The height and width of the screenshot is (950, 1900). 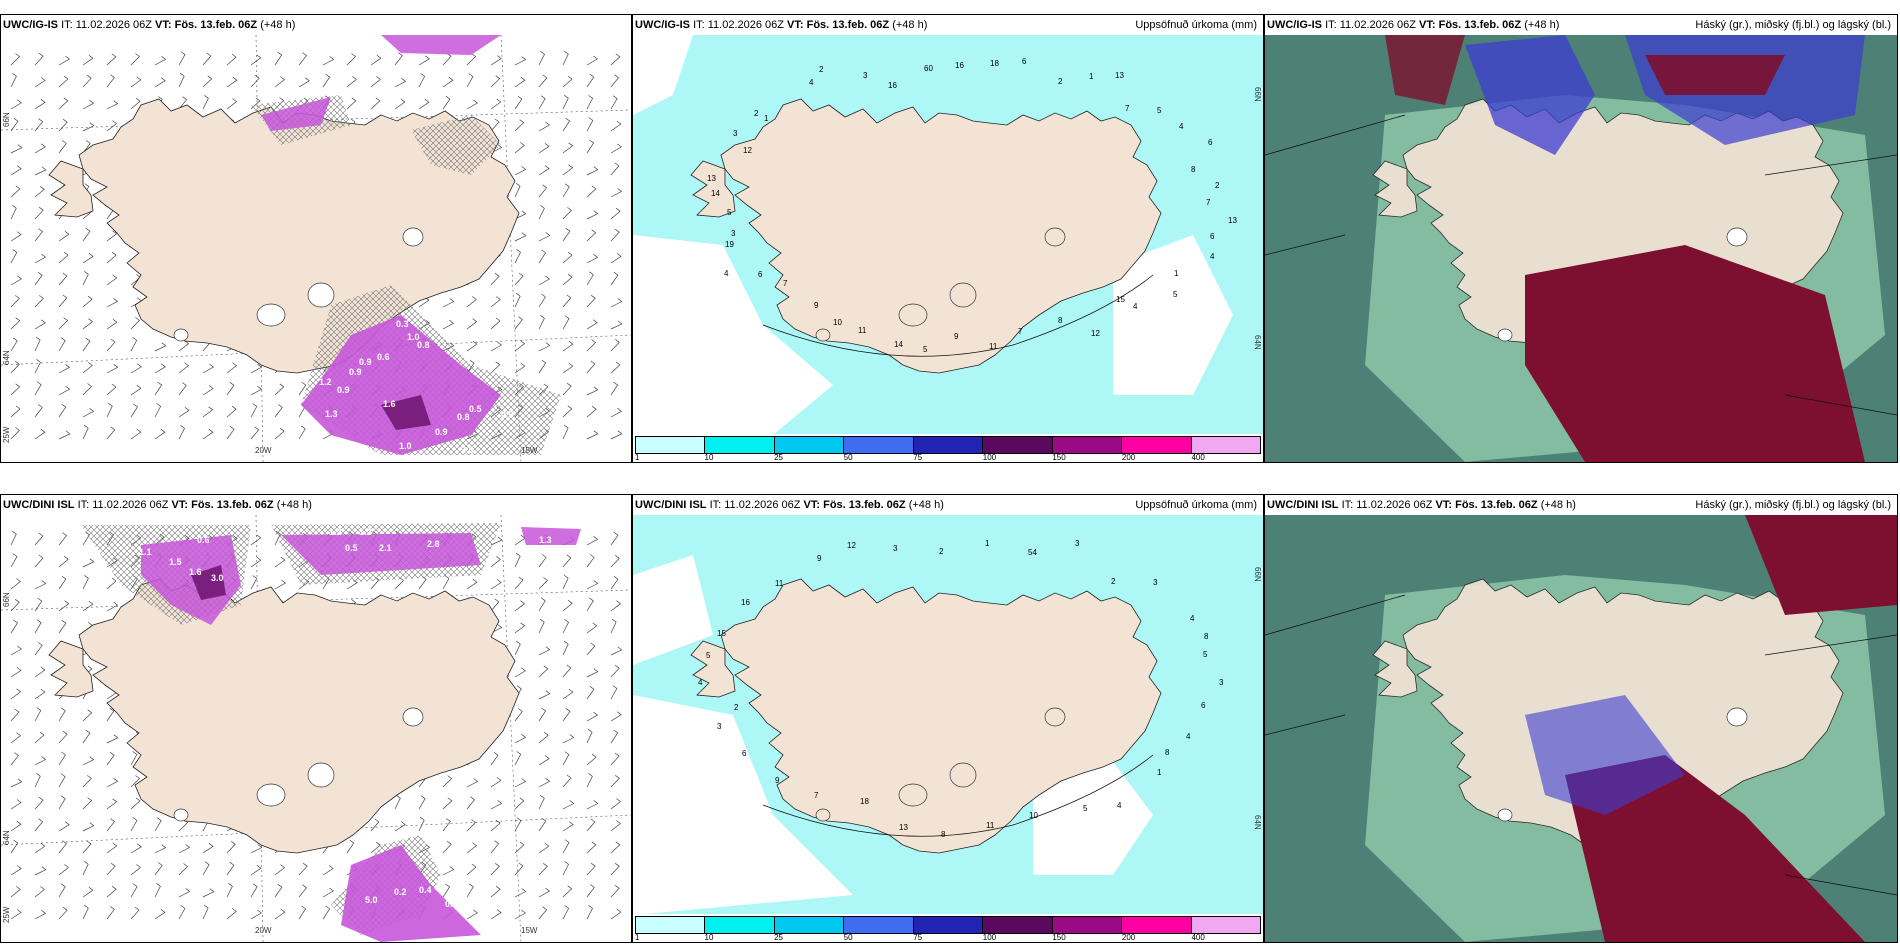 What do you see at coordinates (343, 390) in the screenshot?
I see `precip-value: 0.9` at bounding box center [343, 390].